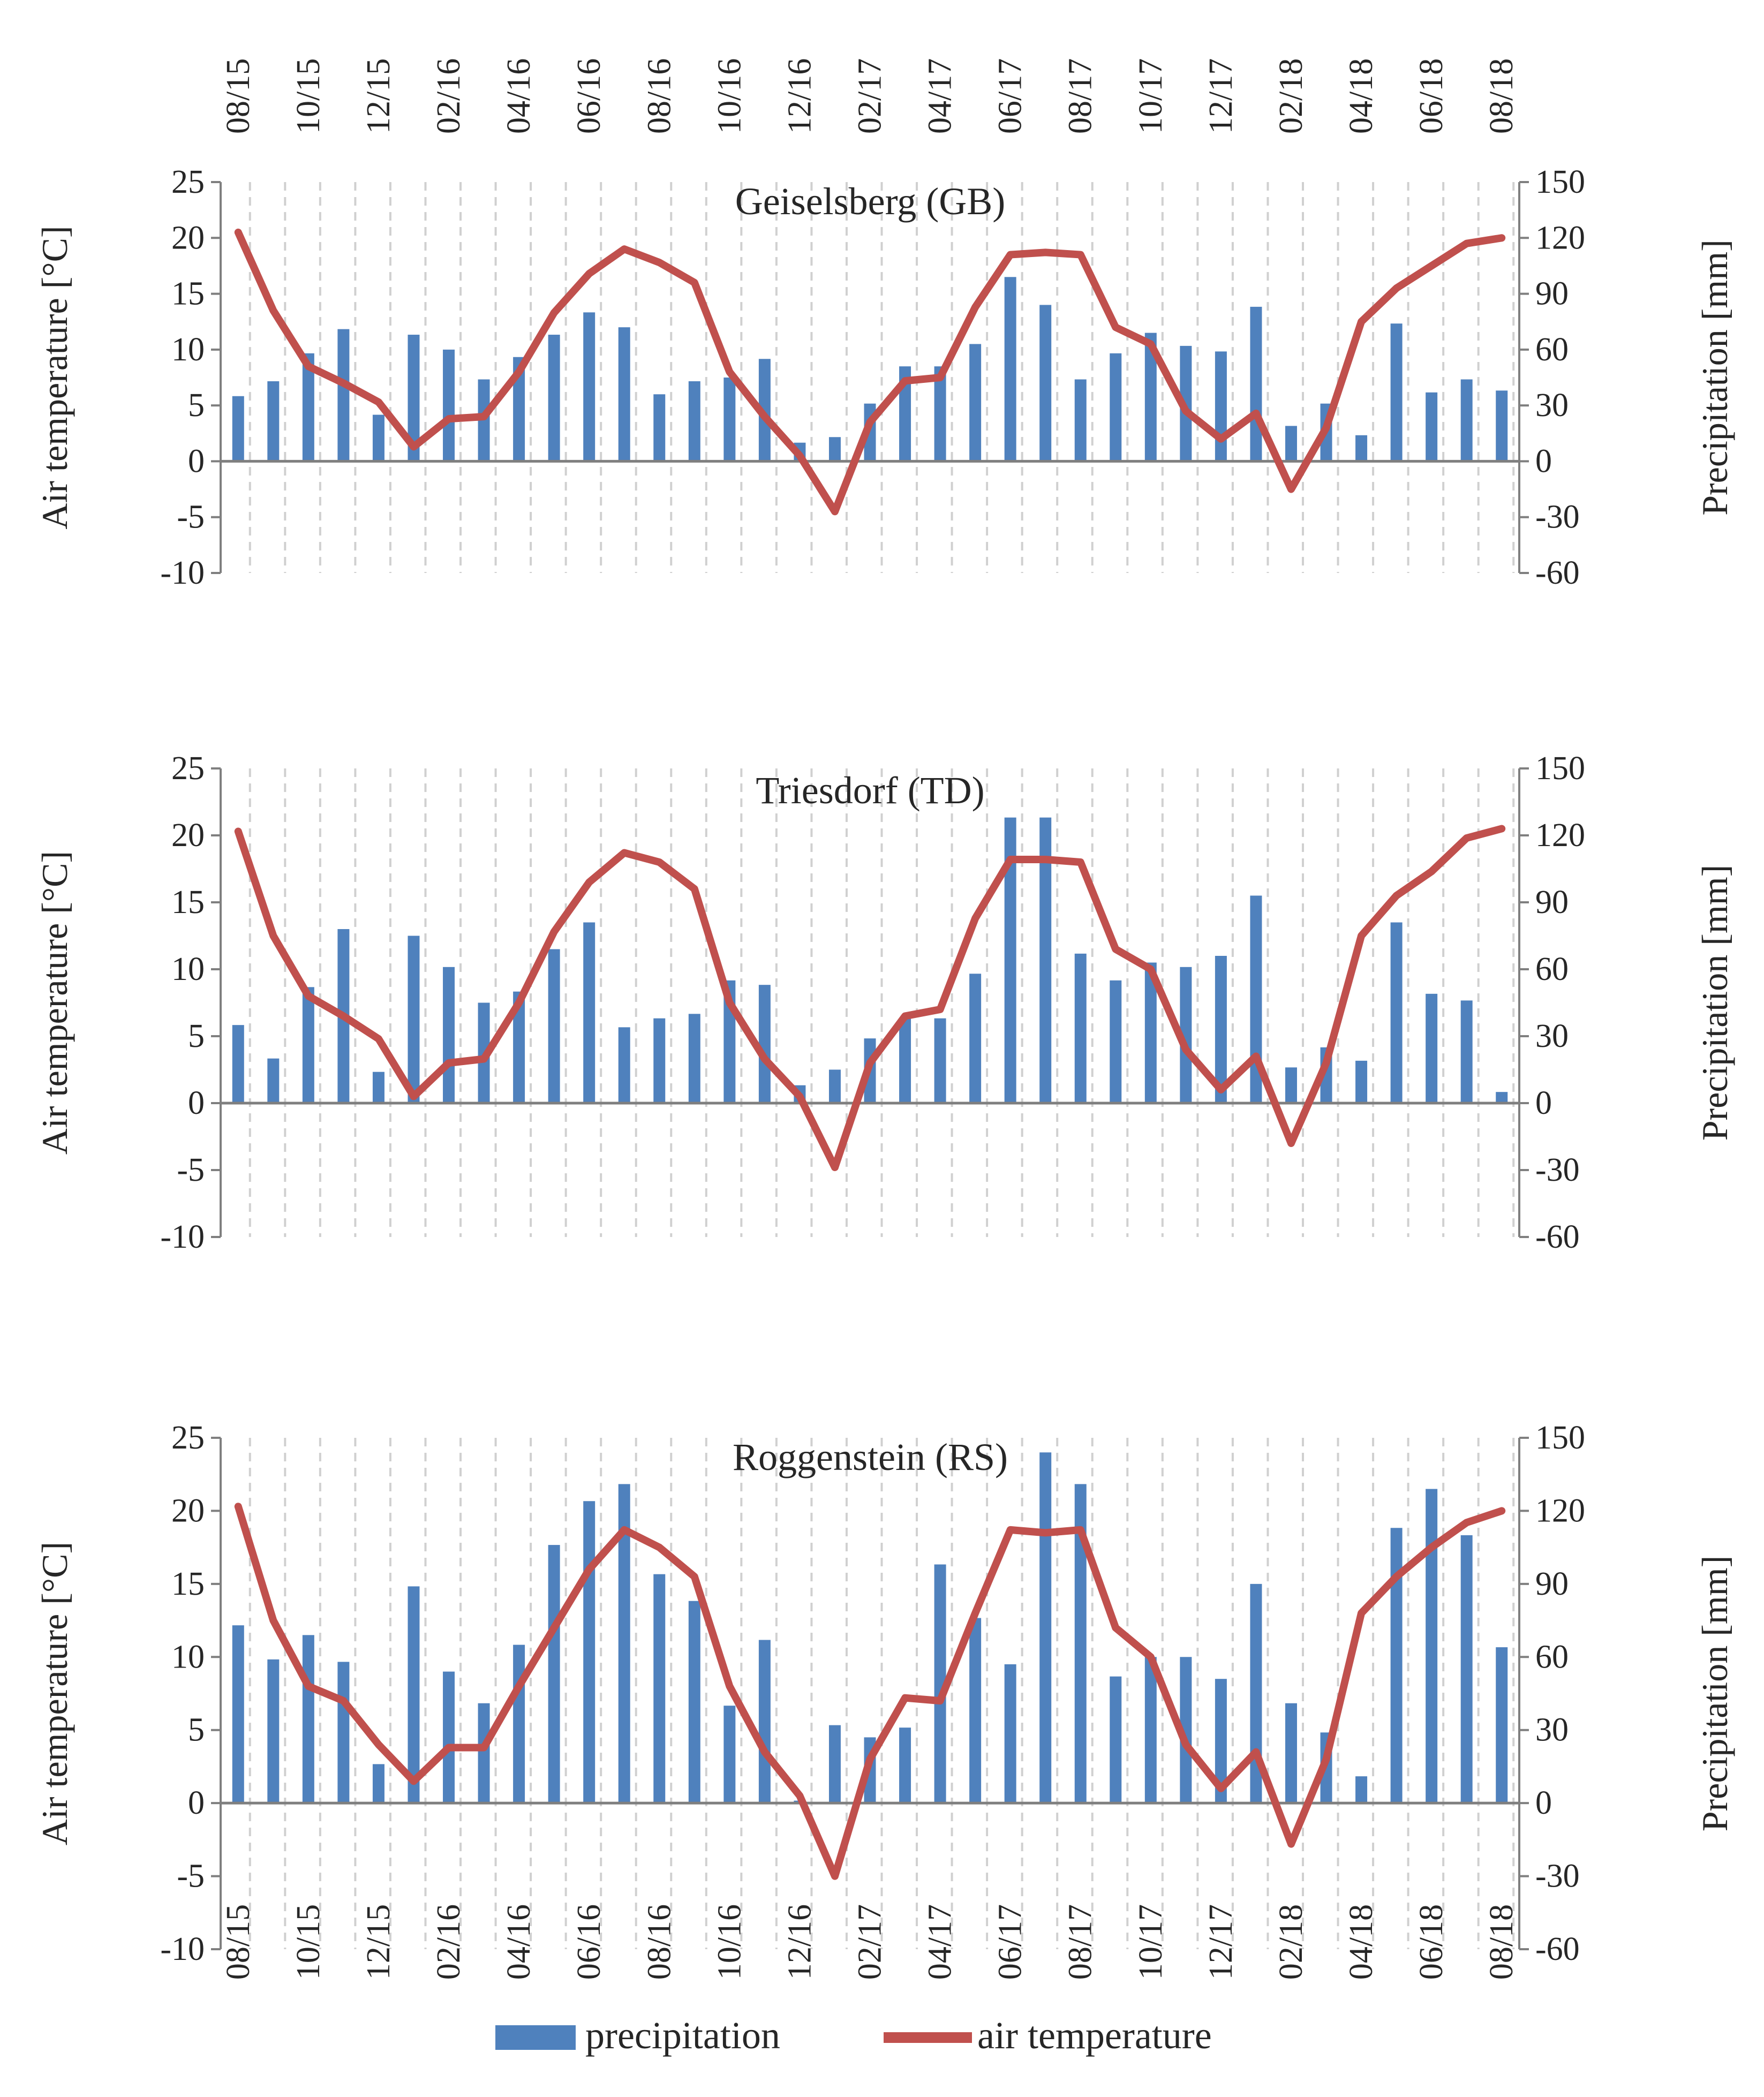  Describe the element at coordinates (1151, 96) in the screenshot. I see `top-month-label: 10/17` at that location.